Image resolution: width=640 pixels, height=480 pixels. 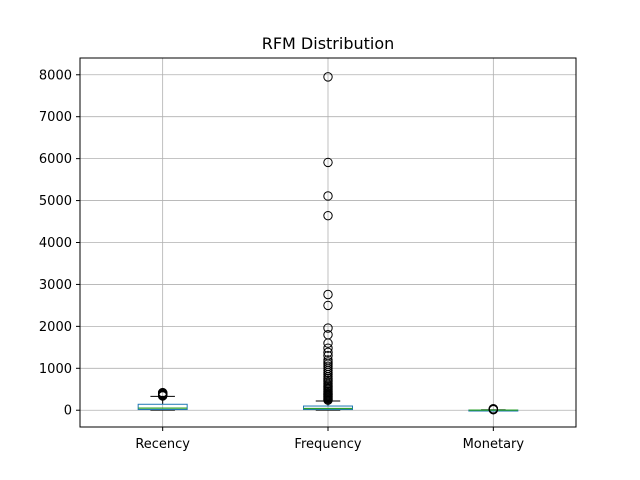 I want to click on y-tick-label: 6000, so click(x=55, y=159).